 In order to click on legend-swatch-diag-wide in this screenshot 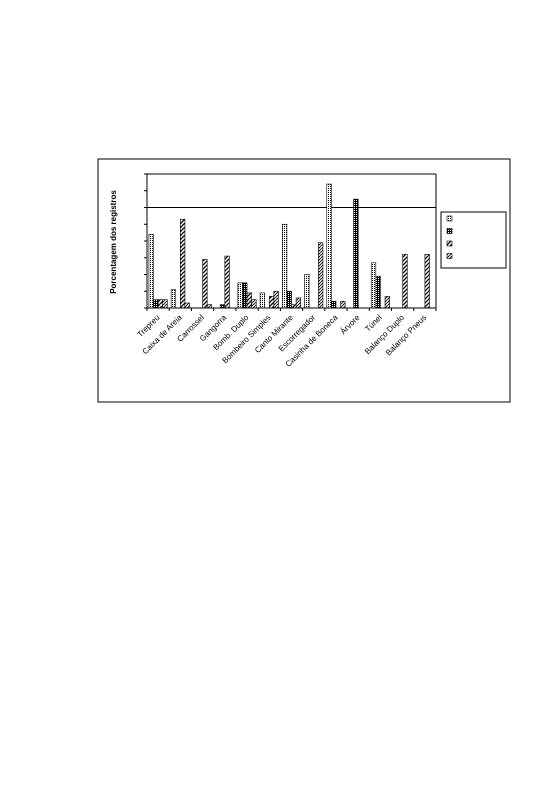, I will do `click(449, 243)`.